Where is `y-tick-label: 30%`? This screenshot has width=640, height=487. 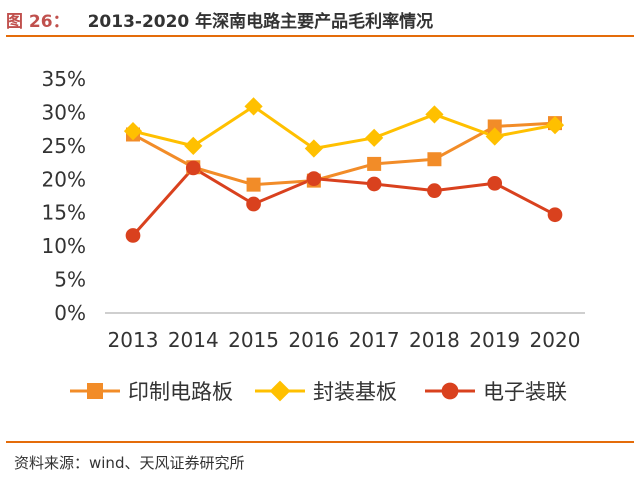
y-tick-label: 30% is located at coordinates (64, 112).